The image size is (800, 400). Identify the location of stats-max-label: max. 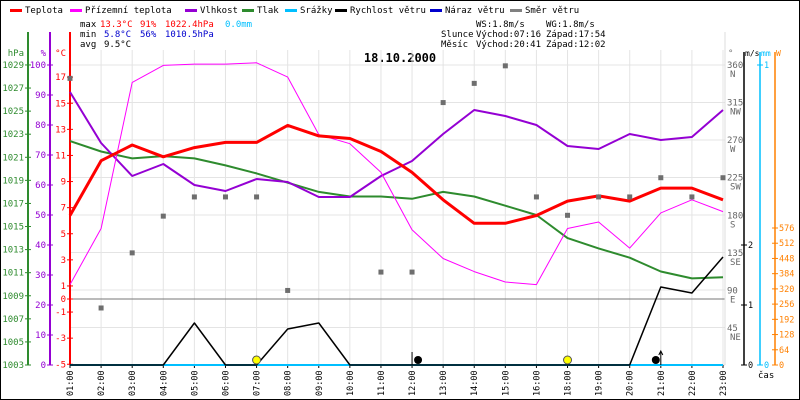
(88, 25).